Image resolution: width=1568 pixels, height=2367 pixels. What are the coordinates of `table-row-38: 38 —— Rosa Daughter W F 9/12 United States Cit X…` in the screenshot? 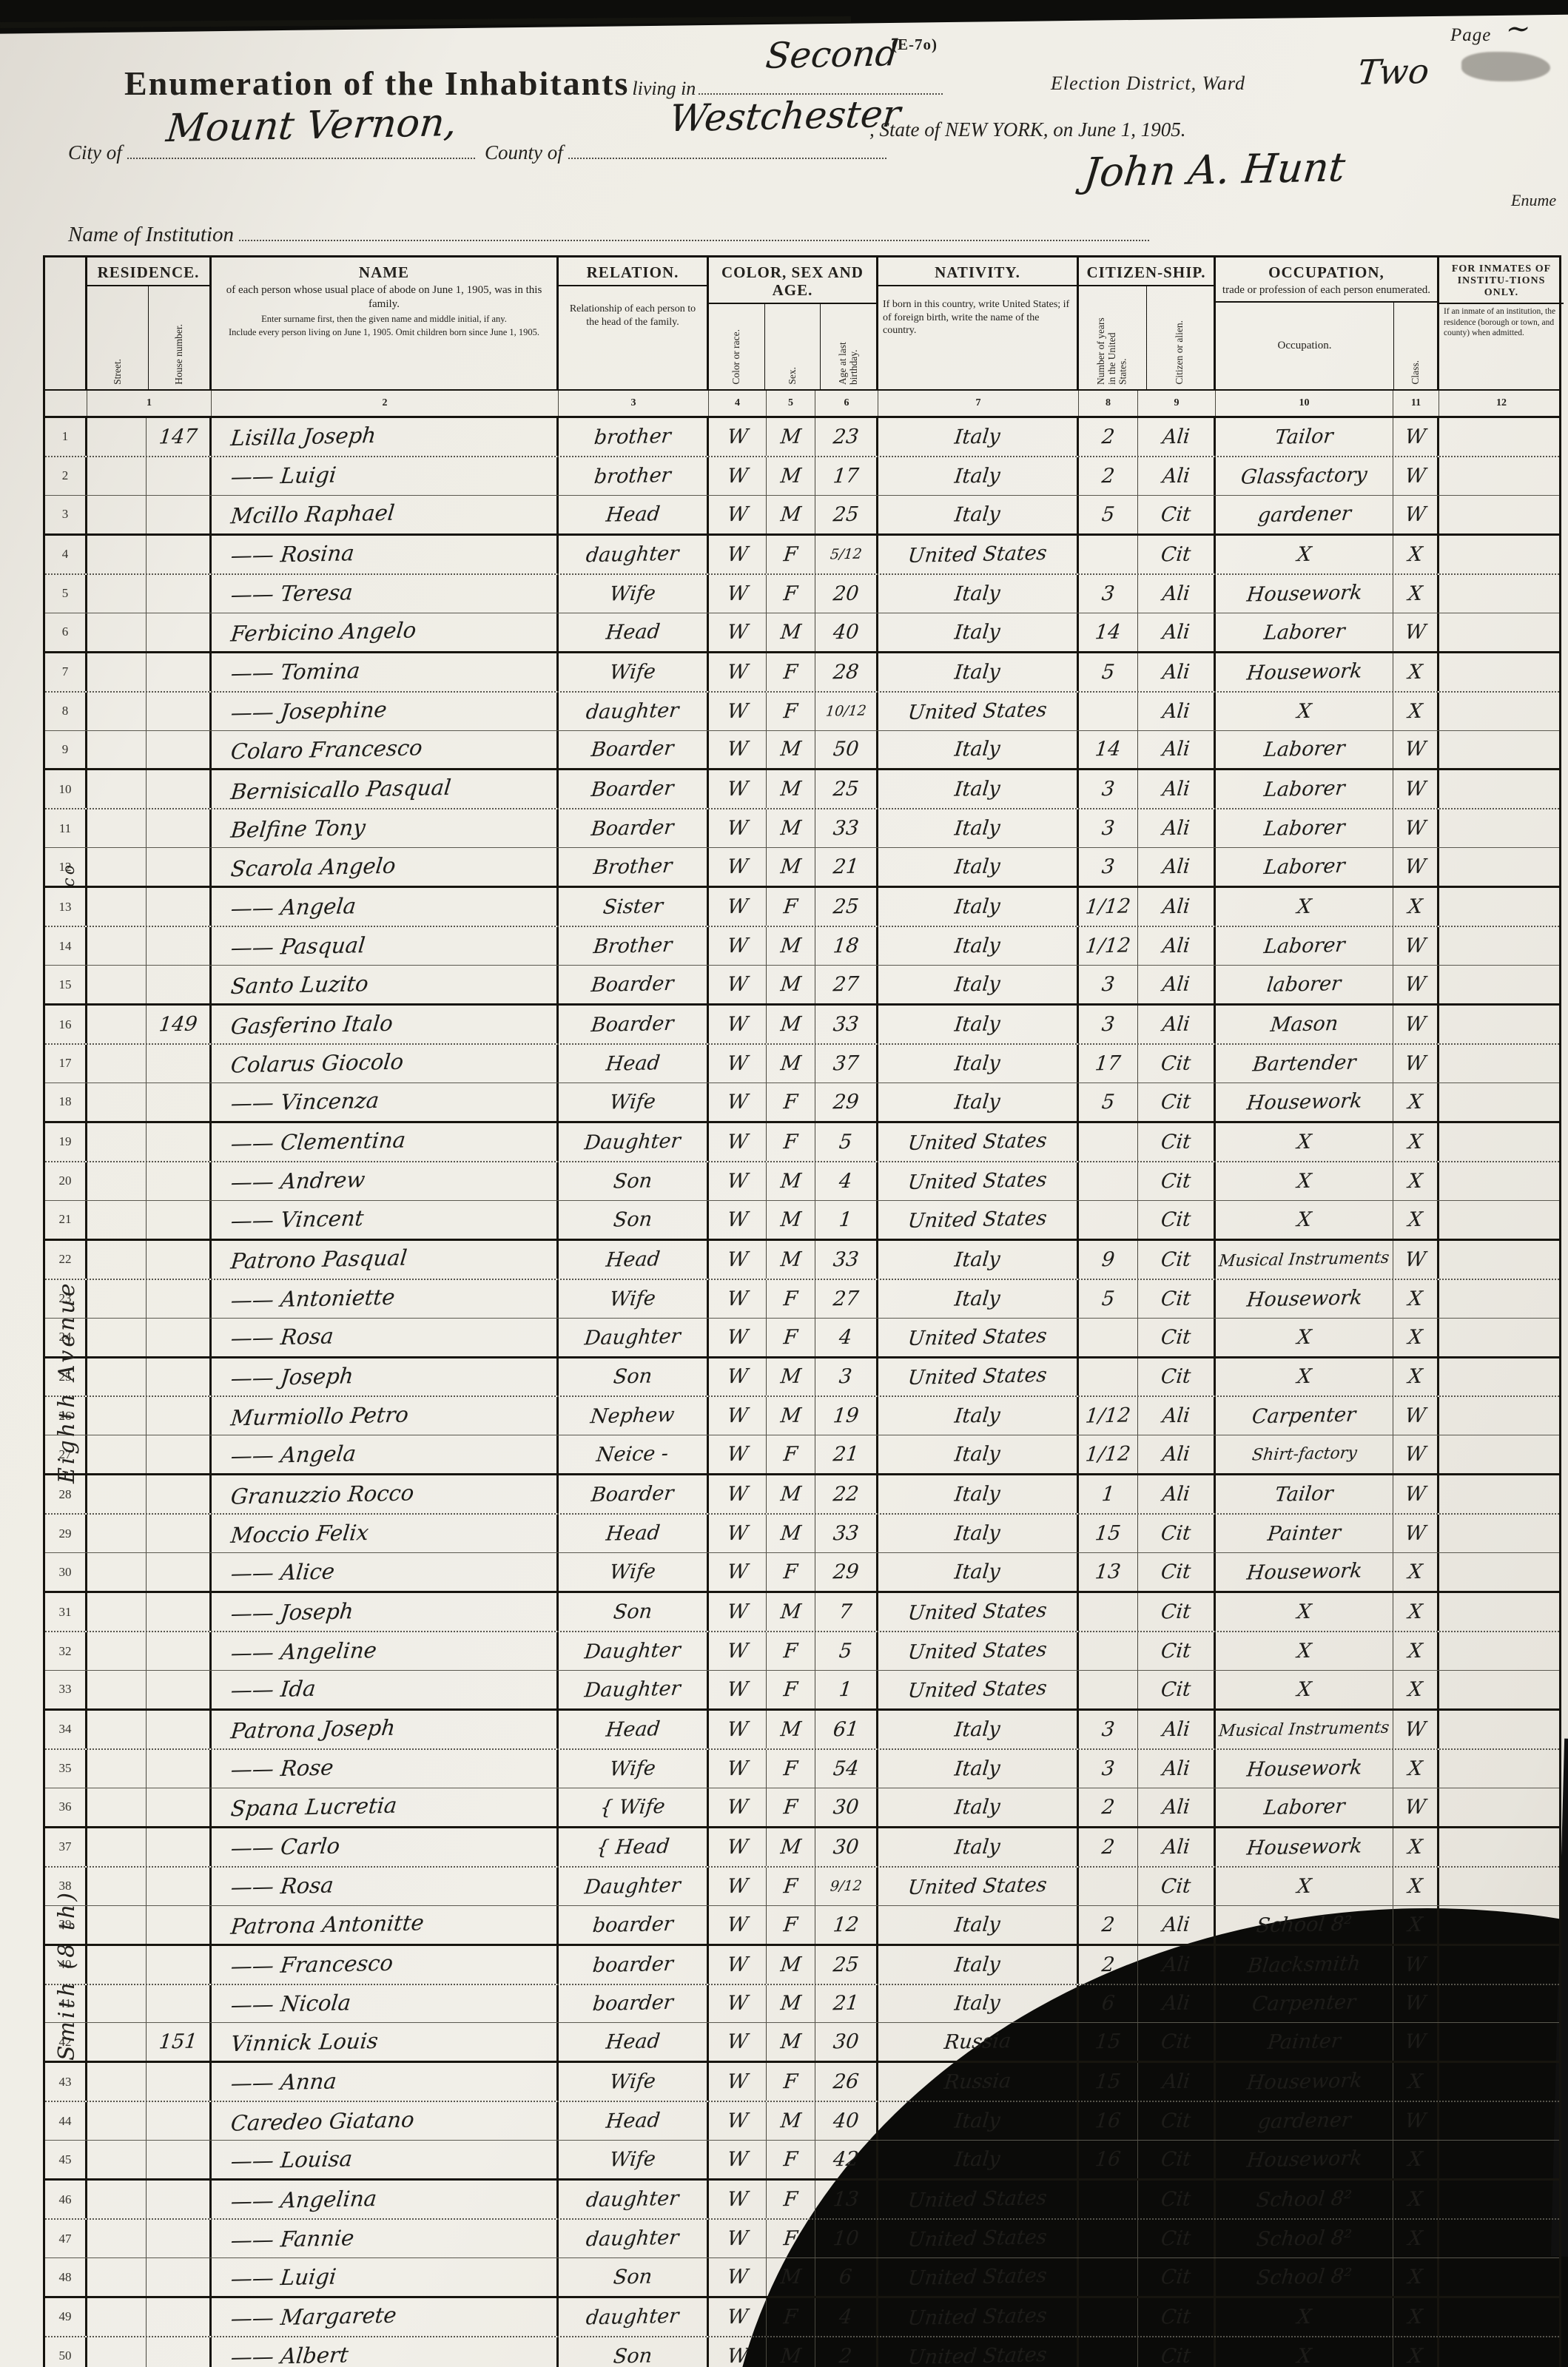 It's located at (802, 1887).